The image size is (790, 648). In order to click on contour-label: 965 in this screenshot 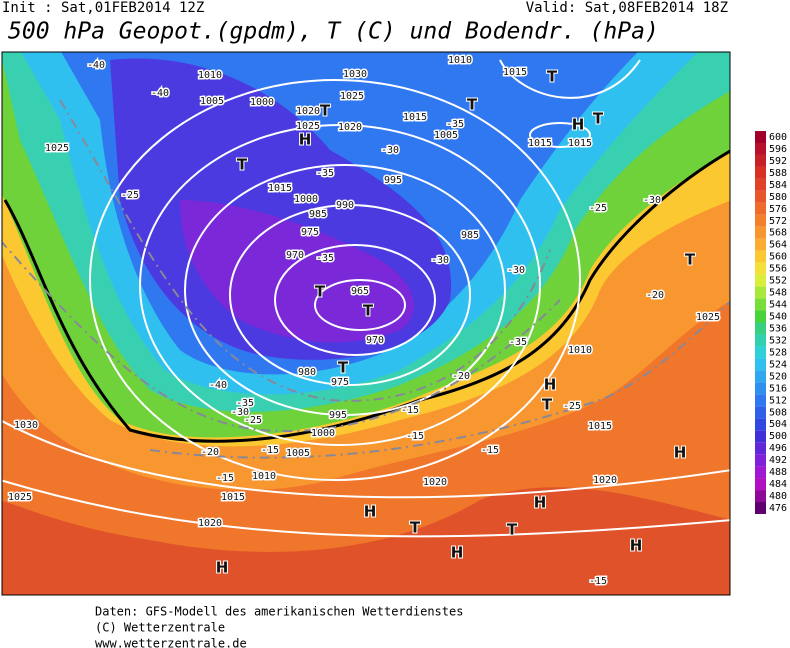, I will do `click(360, 291)`.